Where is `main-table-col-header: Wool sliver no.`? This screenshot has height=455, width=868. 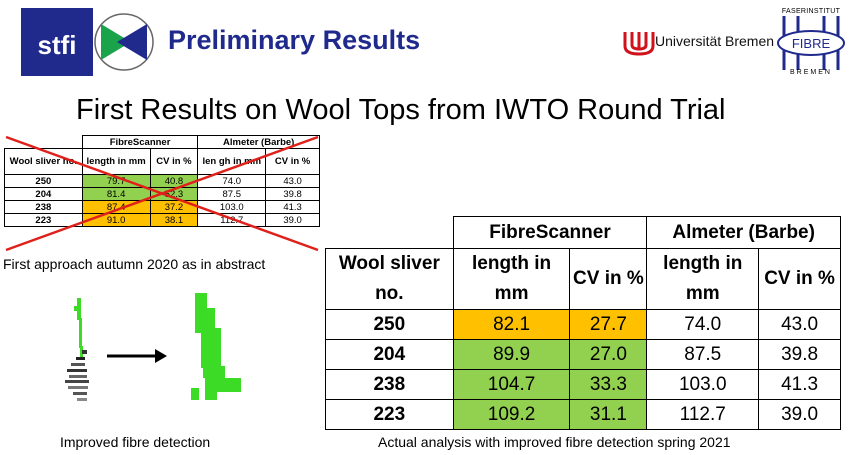 main-table-col-header: Wool sliver no. is located at coordinates (389, 279).